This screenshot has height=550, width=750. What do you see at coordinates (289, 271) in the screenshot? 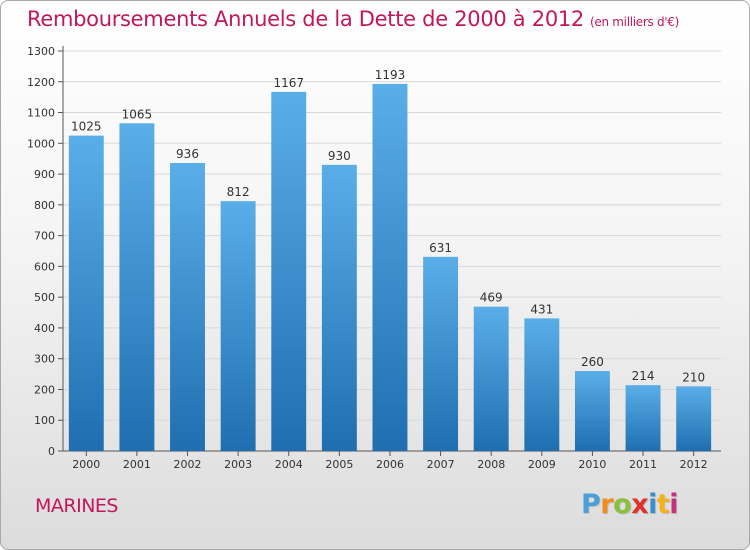
I see `bar-2004` at bounding box center [289, 271].